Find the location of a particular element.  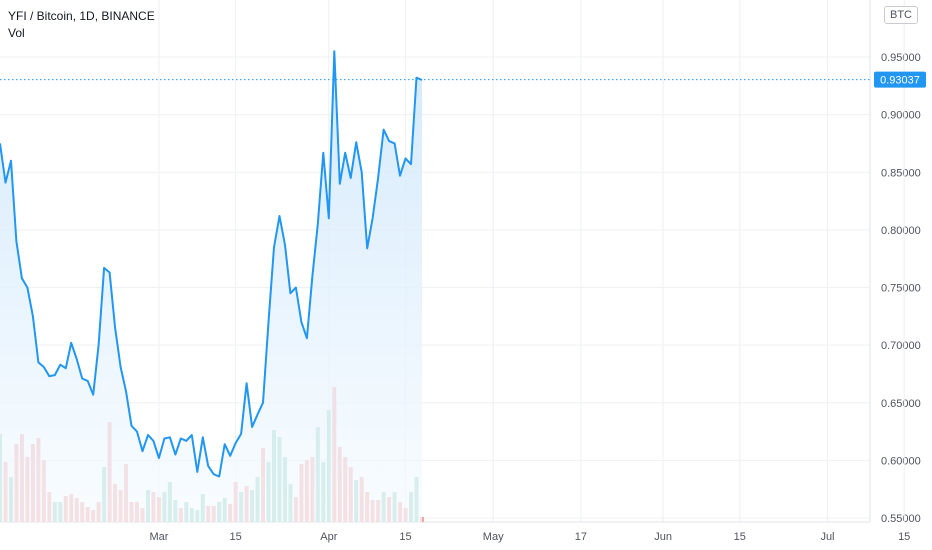

currency-button: BTC is located at coordinates (901, 15).